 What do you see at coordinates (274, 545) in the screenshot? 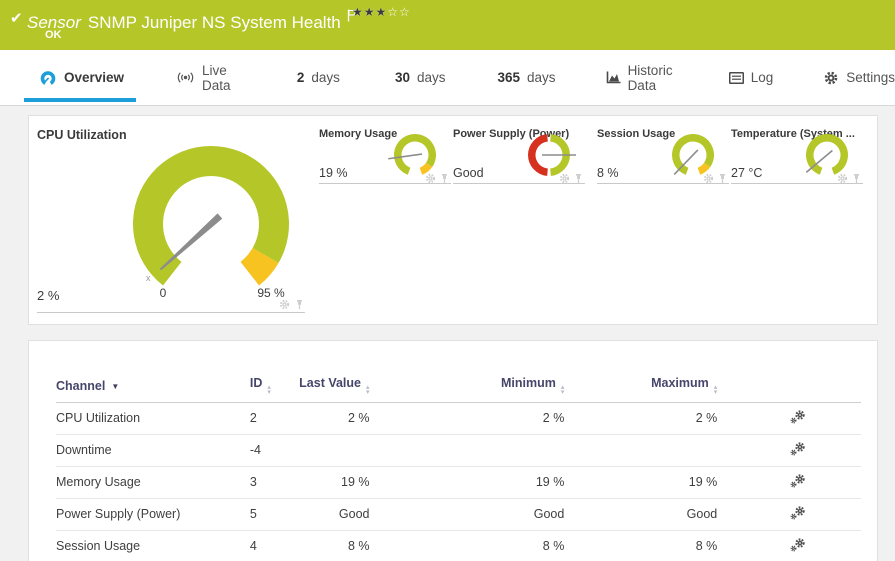
I see `channel-id: 4` at bounding box center [274, 545].